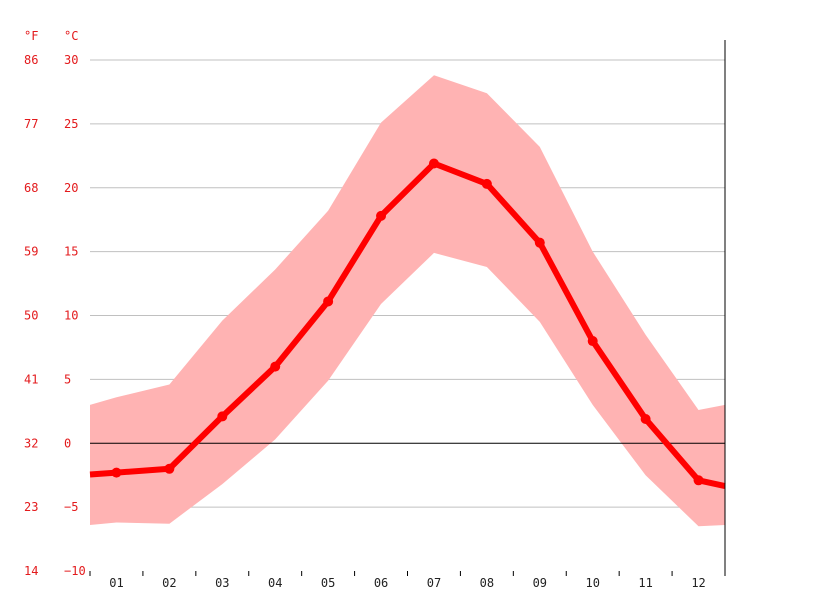  I want to click on y-tick-label-celsius: 30, so click(71, 60).